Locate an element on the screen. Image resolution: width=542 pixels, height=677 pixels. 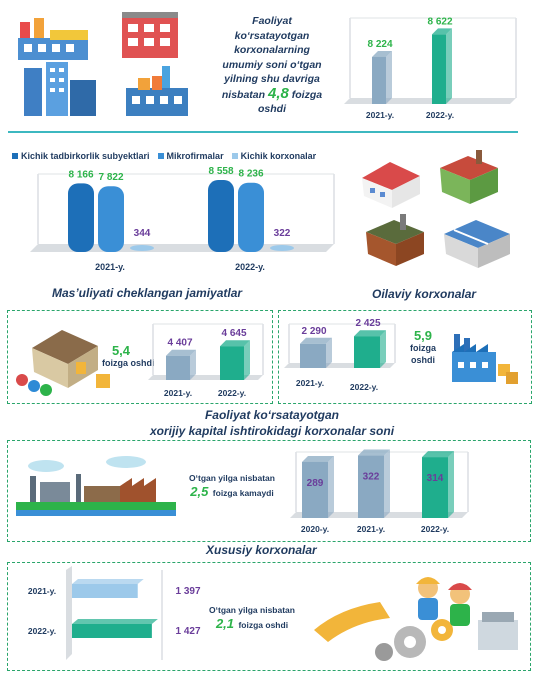
foreign-title-line: Faoliyat ko‘rsatayotgan is located at coordinates (272, 415).